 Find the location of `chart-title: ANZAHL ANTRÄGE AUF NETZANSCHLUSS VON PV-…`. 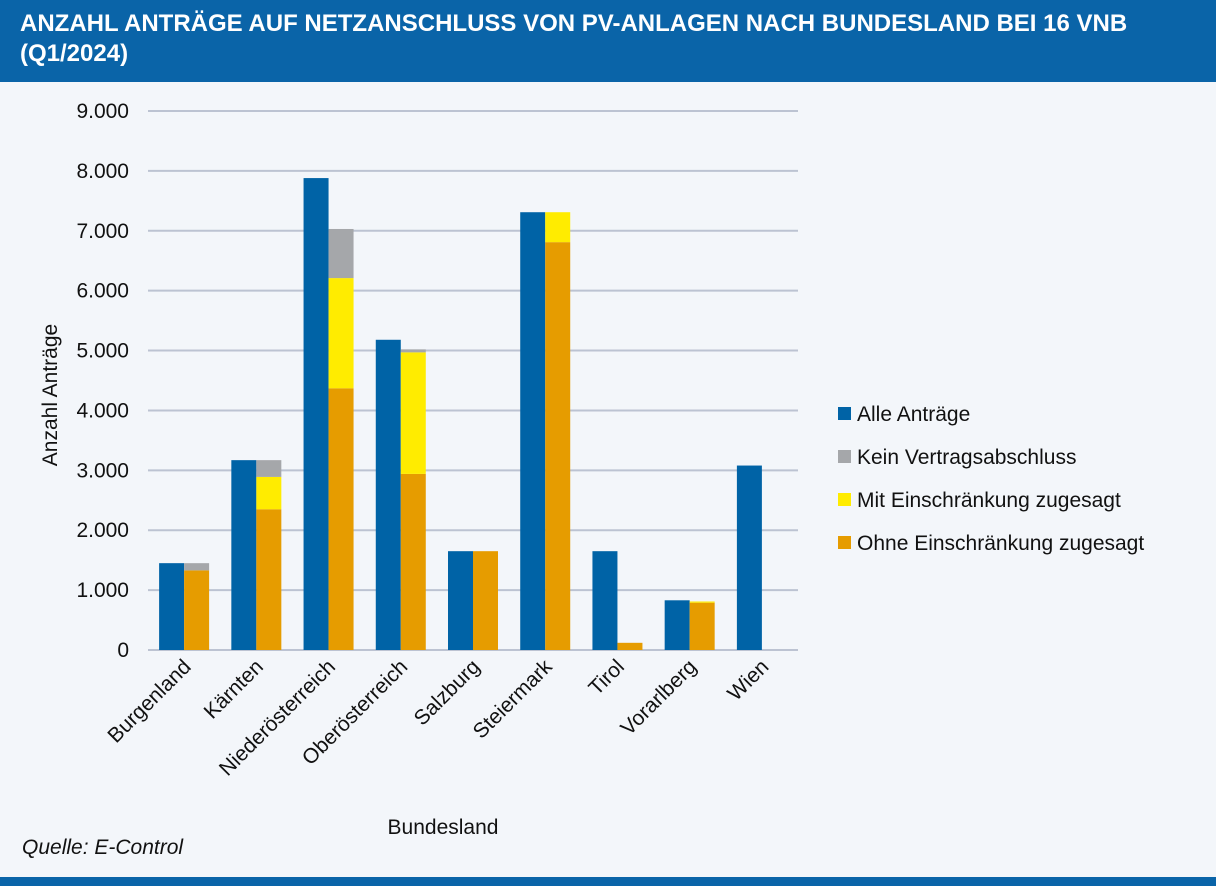

chart-title: ANZAHL ANTRÄGE AUF NETZANSCHLUSS VON PV-… is located at coordinates (608, 41).